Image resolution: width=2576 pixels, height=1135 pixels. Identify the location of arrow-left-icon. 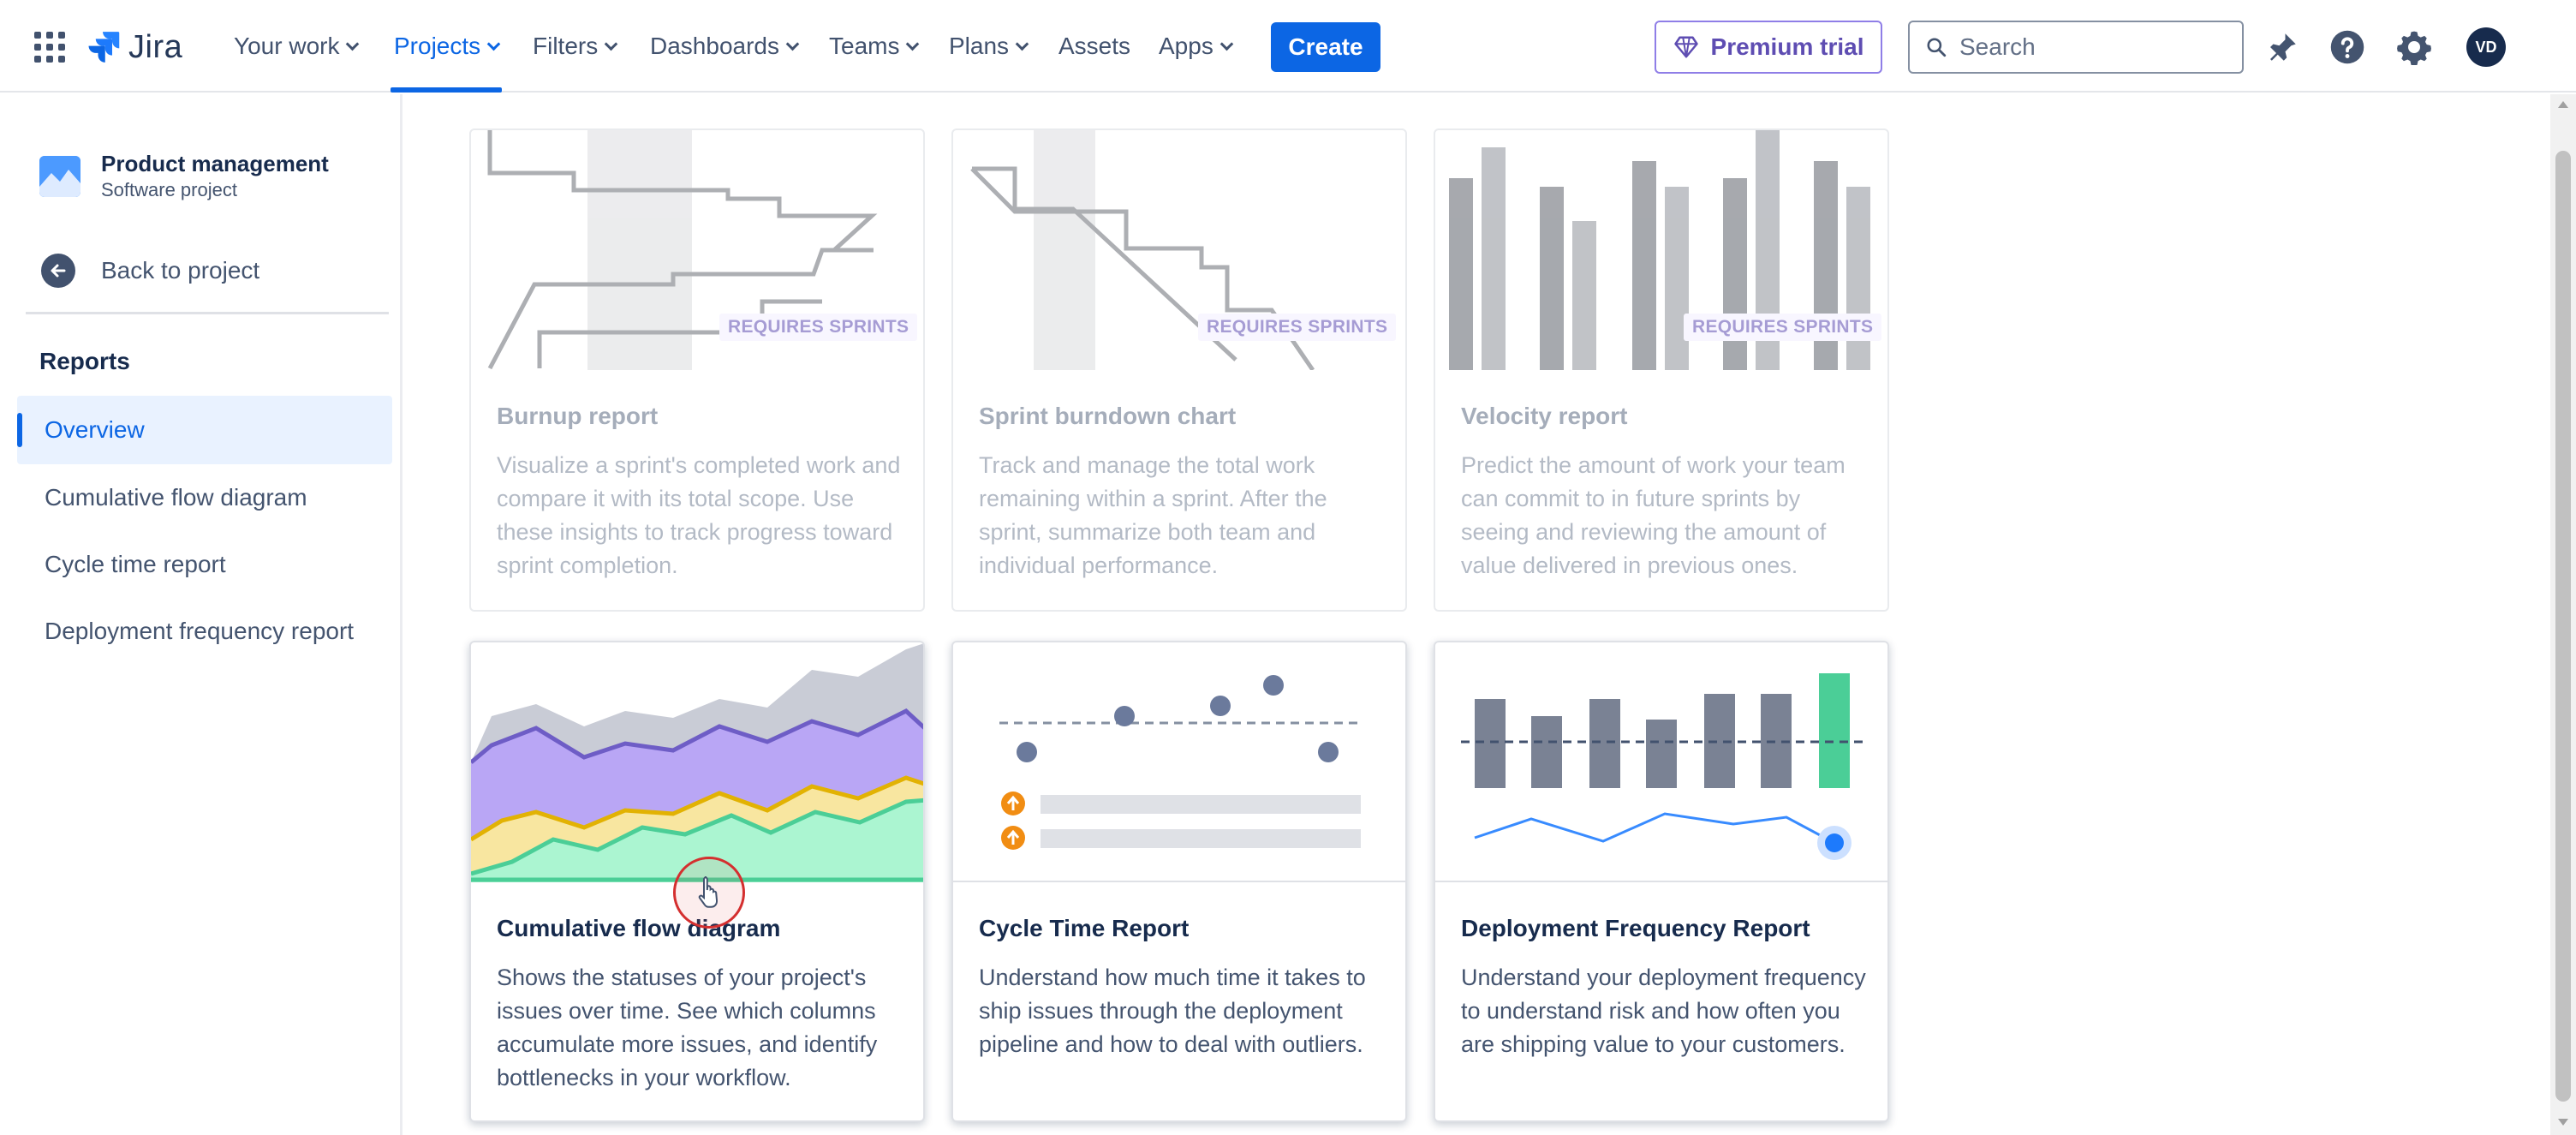
(58, 271).